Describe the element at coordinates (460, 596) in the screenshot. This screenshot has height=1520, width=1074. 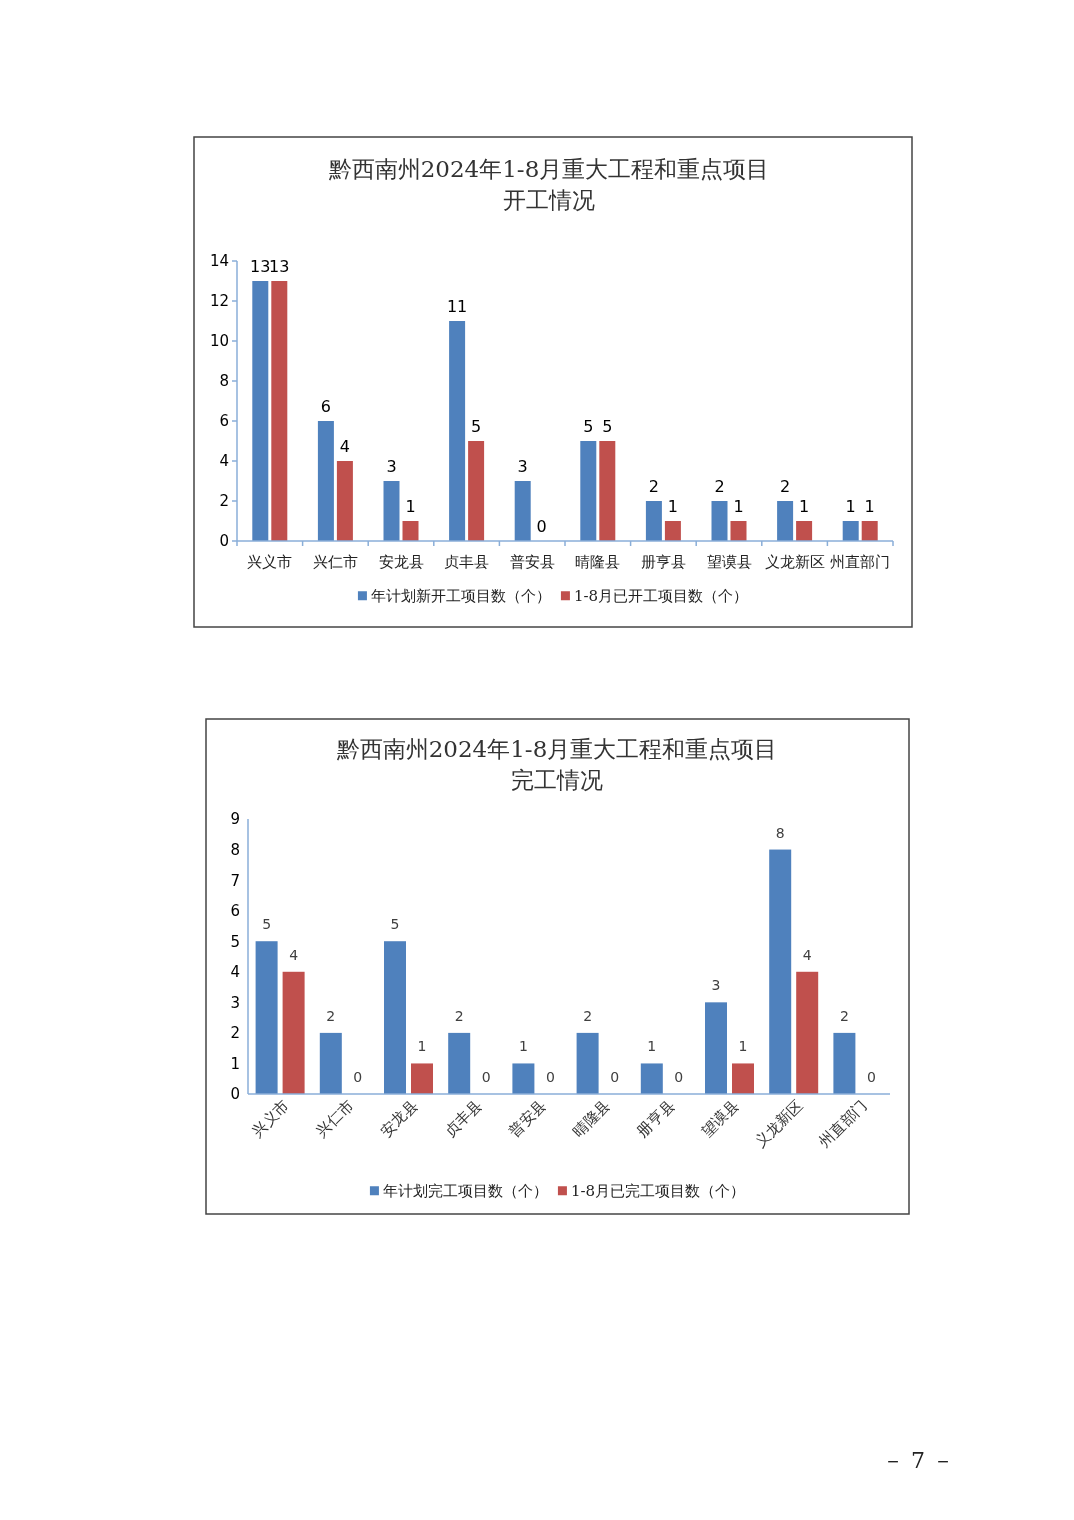
I see `legend-label: 年计划新开工项目数（个）` at that location.